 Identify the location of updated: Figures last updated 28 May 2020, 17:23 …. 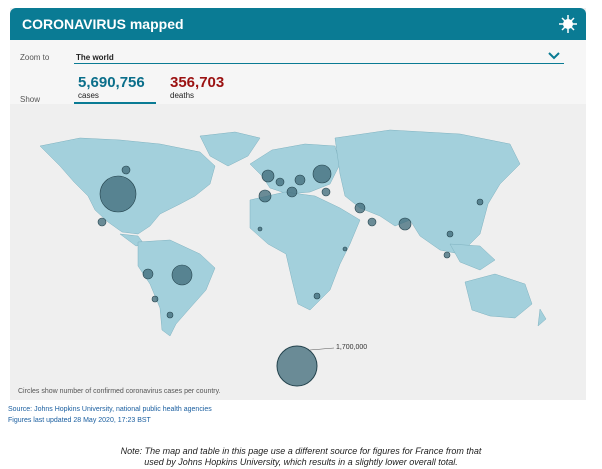
(79, 420).